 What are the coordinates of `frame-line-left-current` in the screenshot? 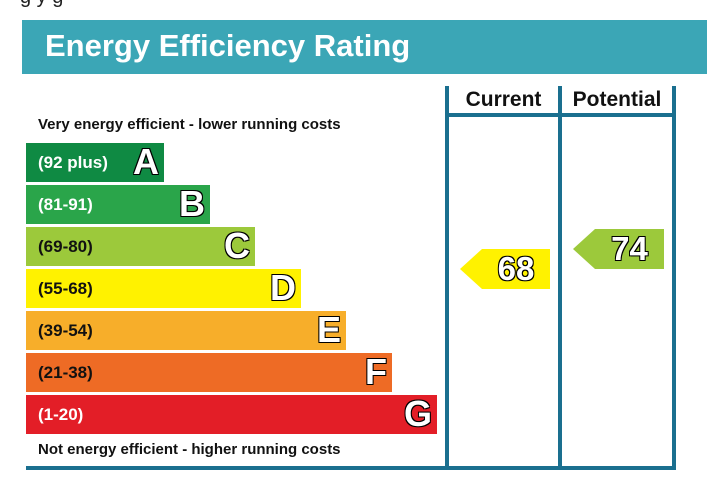 It's located at (447, 278).